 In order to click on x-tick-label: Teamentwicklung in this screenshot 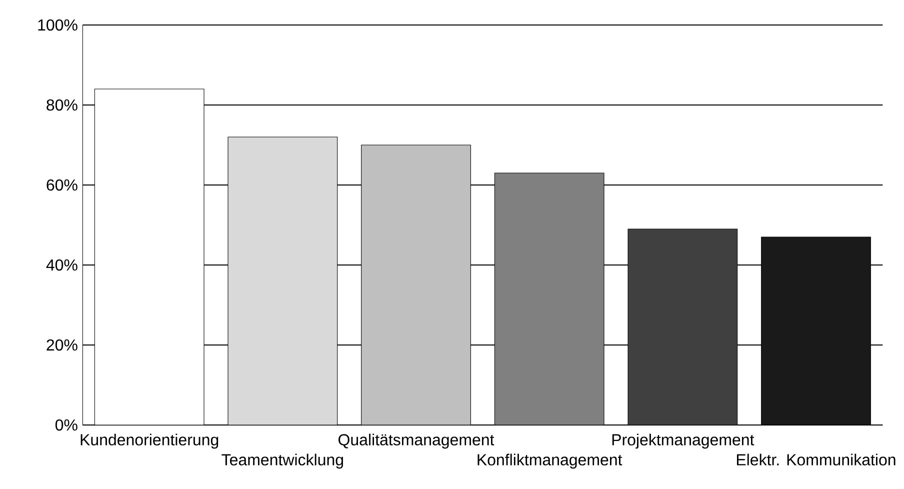, I will do `click(282, 461)`.